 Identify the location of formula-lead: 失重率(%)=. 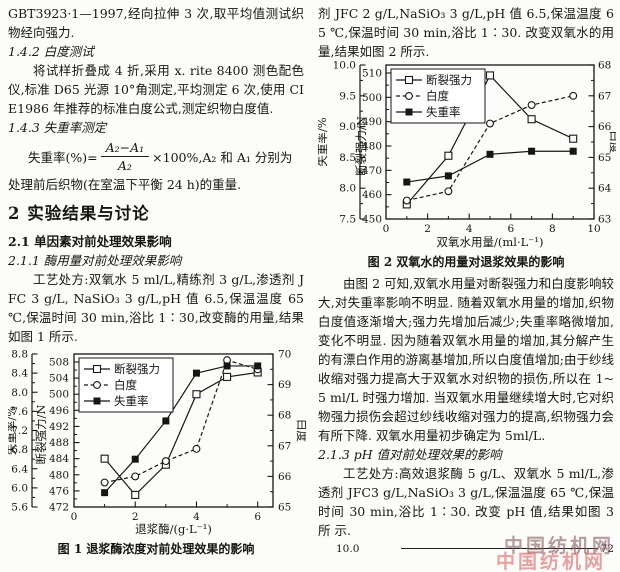
(63, 157).